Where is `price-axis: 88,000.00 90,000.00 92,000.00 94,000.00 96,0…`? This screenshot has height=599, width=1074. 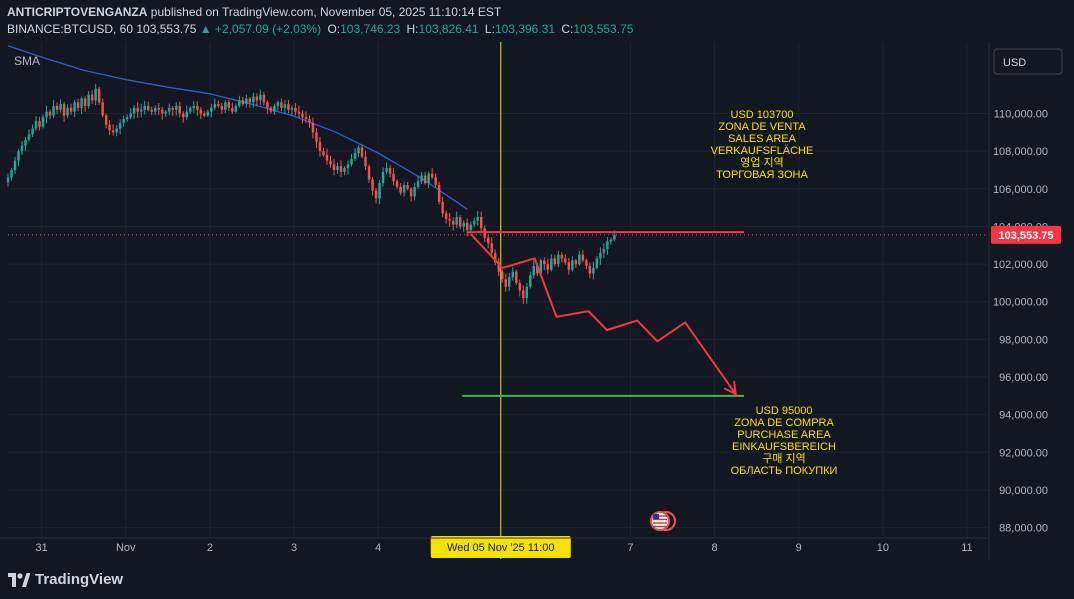 price-axis: 88,000.00 90,000.00 92,000.00 94,000.00 96,0… is located at coordinates (1026, 322).